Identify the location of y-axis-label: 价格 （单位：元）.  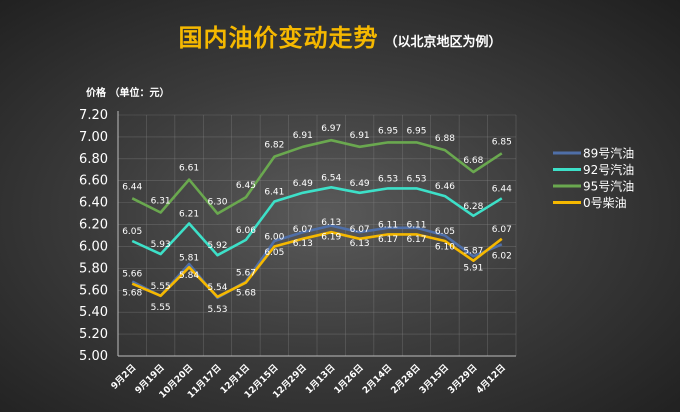
(127, 92).